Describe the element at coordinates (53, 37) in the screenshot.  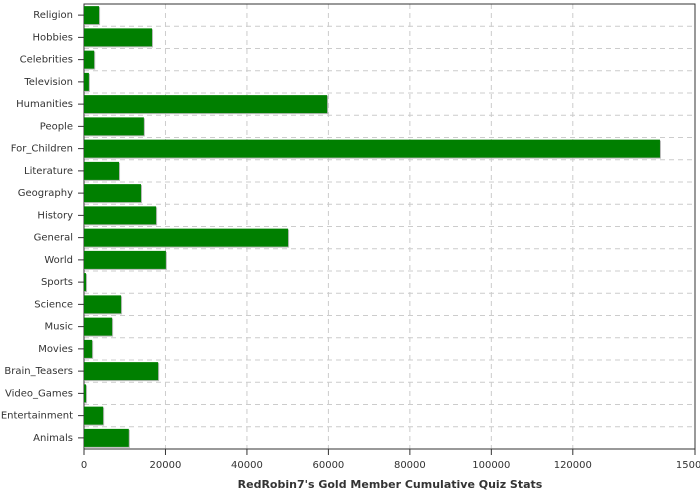
I see `y-tick-label: Hobbies` at that location.